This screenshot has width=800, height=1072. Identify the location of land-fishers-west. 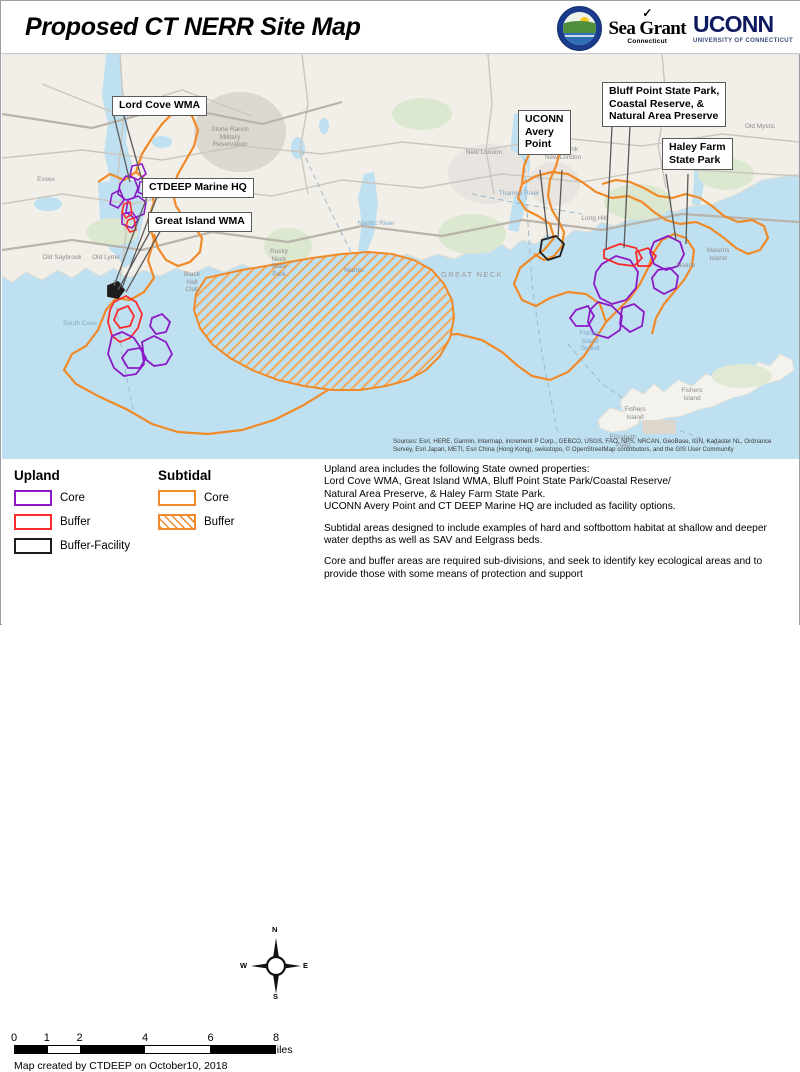
(620, 419).